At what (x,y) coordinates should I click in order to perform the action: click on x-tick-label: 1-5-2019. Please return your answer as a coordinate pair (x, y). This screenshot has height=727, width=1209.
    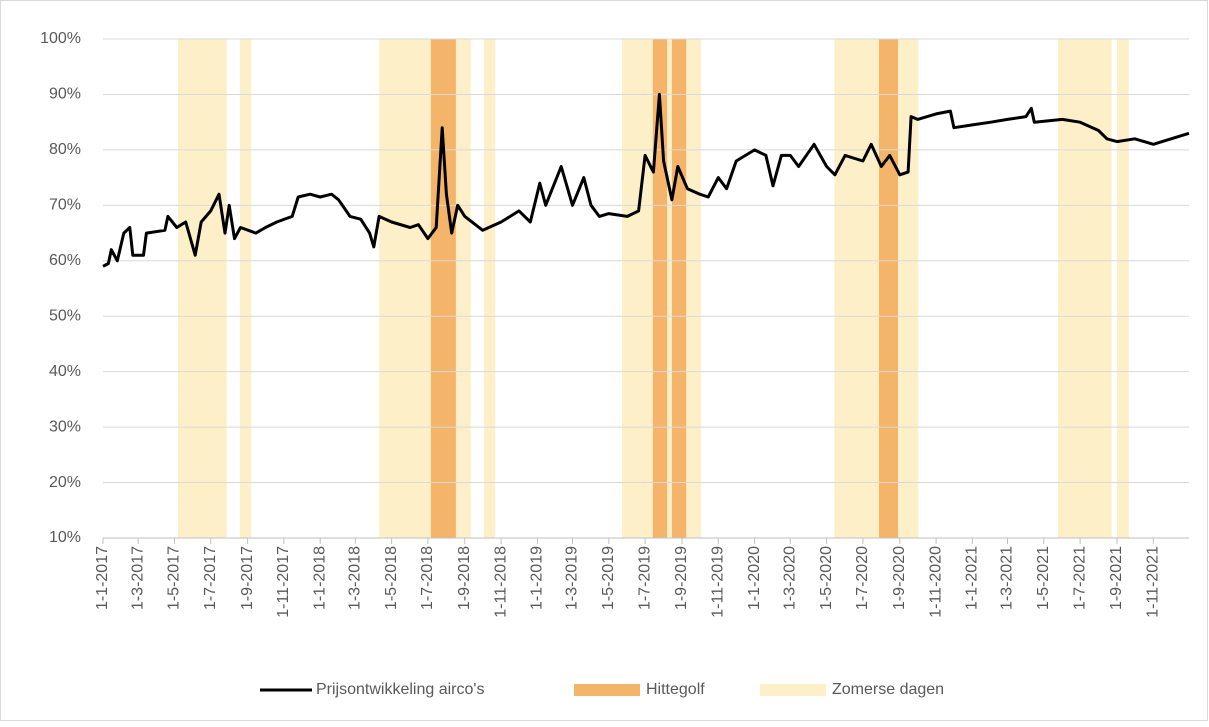
    Looking at the image, I should click on (608, 578).